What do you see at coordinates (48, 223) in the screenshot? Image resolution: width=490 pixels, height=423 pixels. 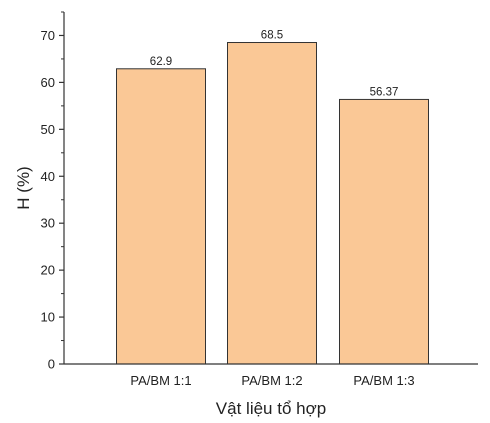 I see `y-tick-label: 30` at bounding box center [48, 223].